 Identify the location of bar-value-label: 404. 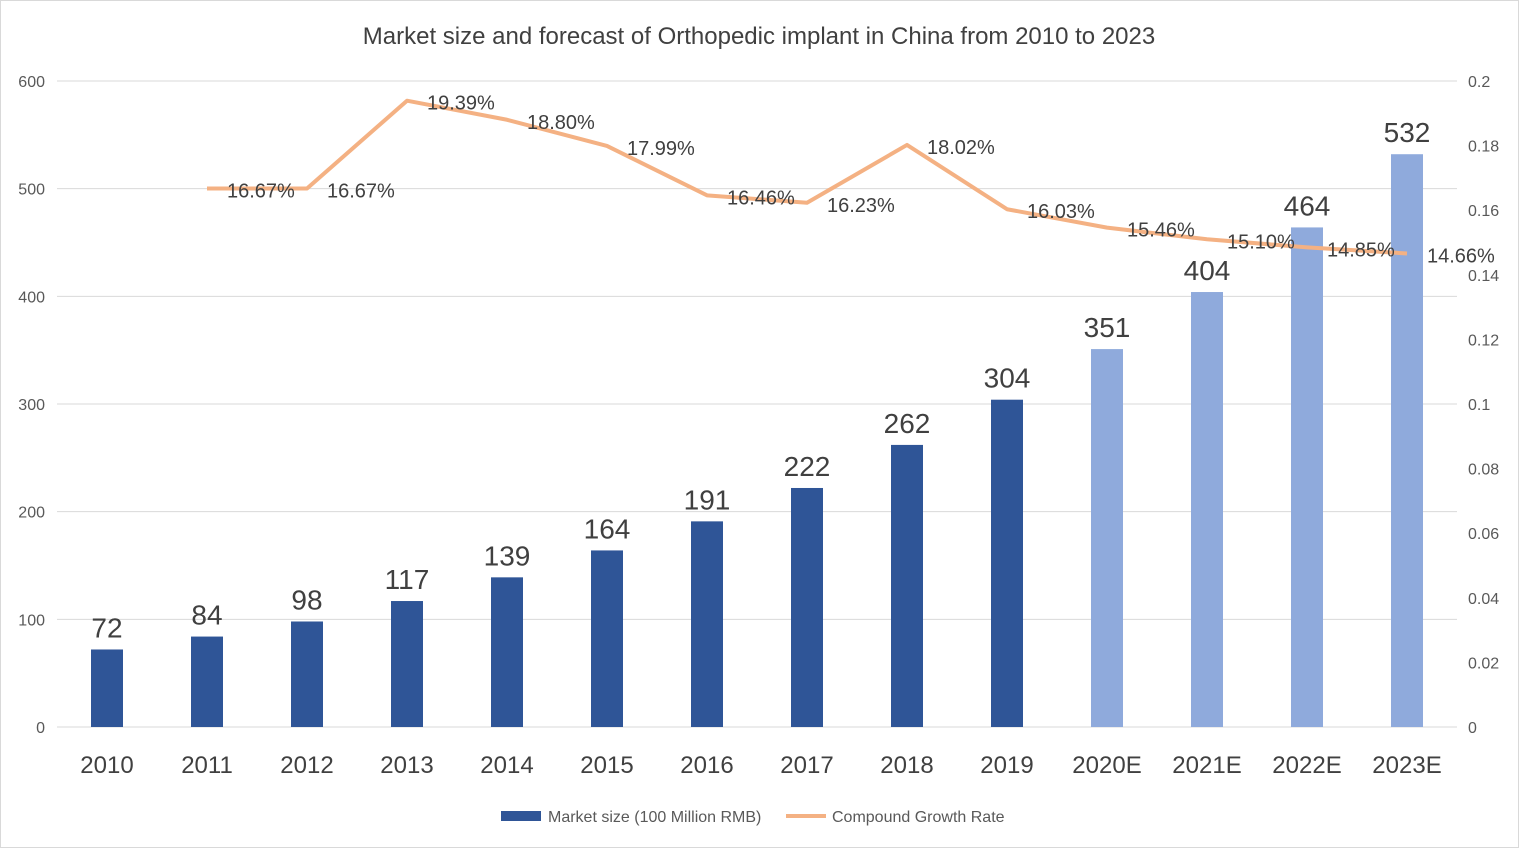
(1207, 270).